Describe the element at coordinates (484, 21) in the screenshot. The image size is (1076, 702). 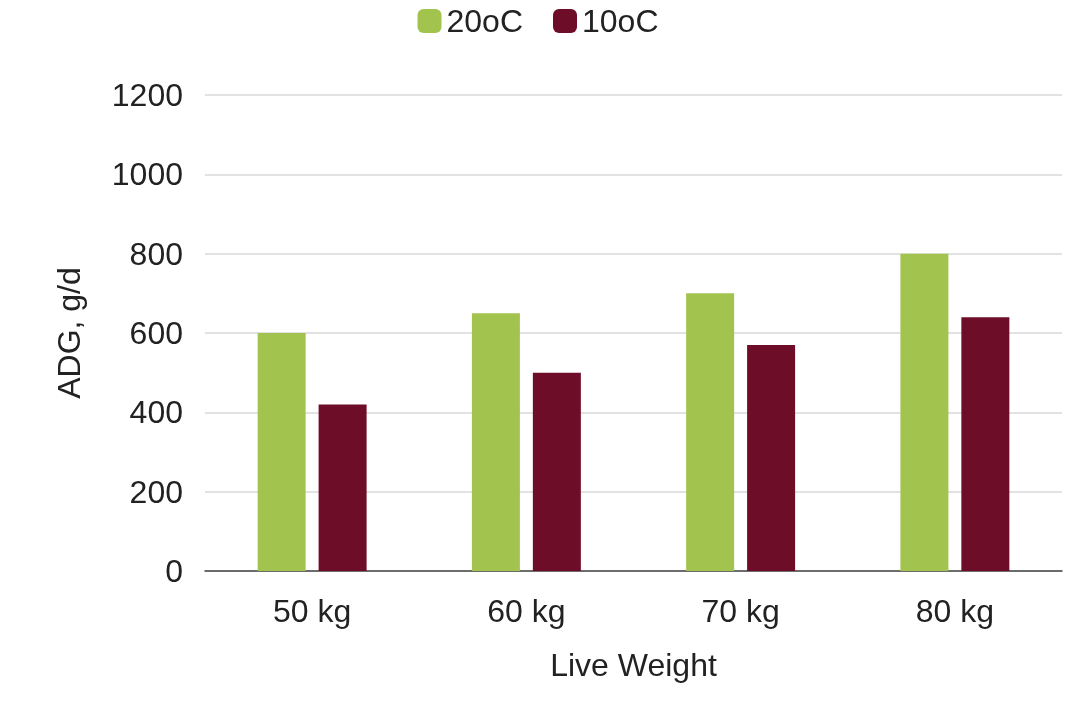
I see `legend-label: 20oC` at that location.